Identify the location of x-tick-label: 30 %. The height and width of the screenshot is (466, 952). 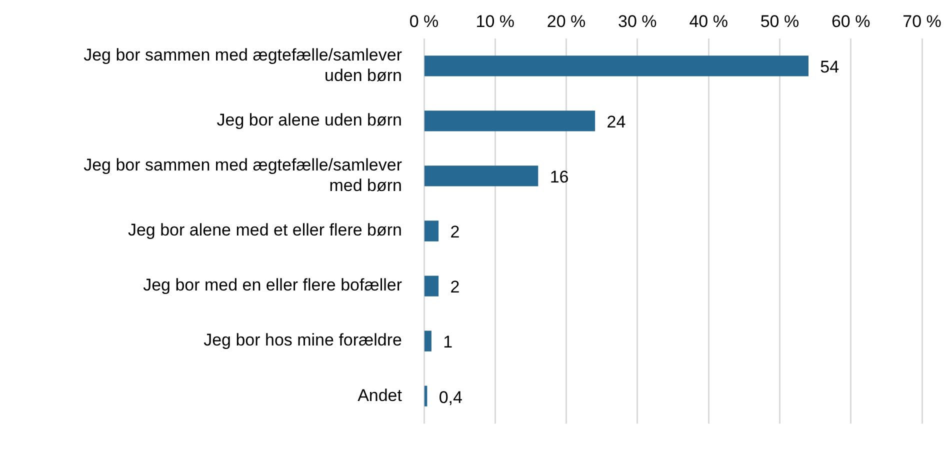
(637, 21).